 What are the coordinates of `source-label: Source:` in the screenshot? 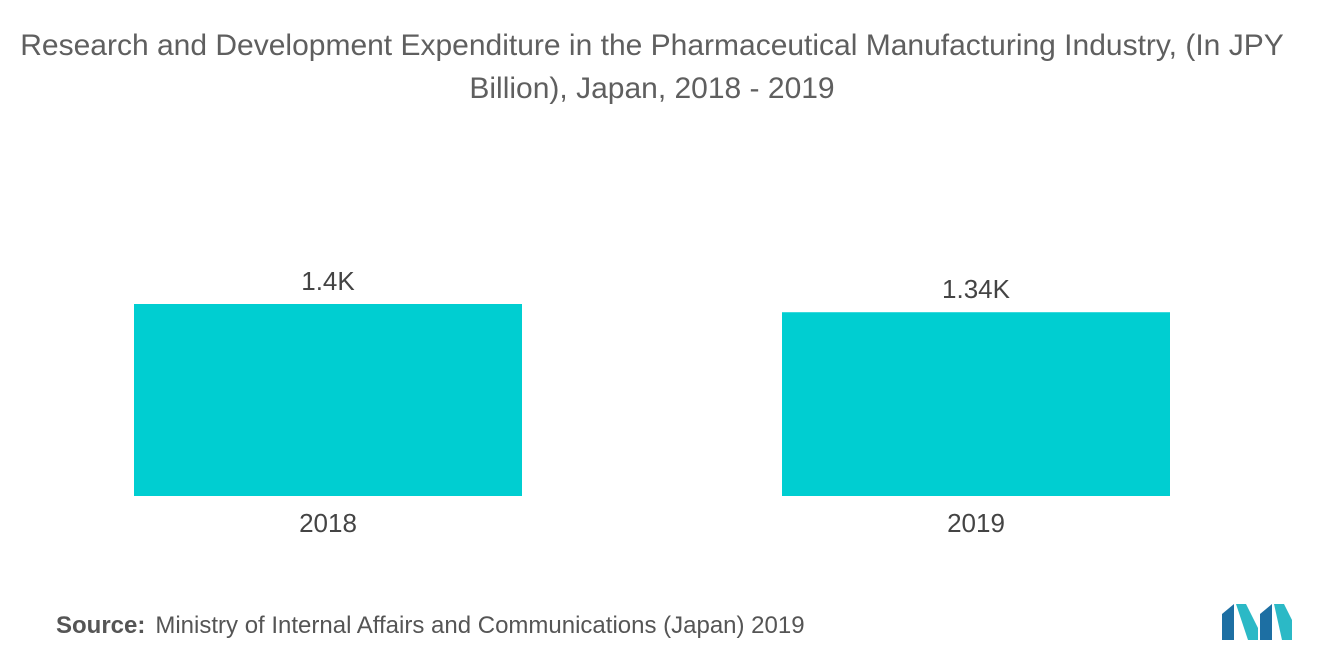 It's located at (101, 625).